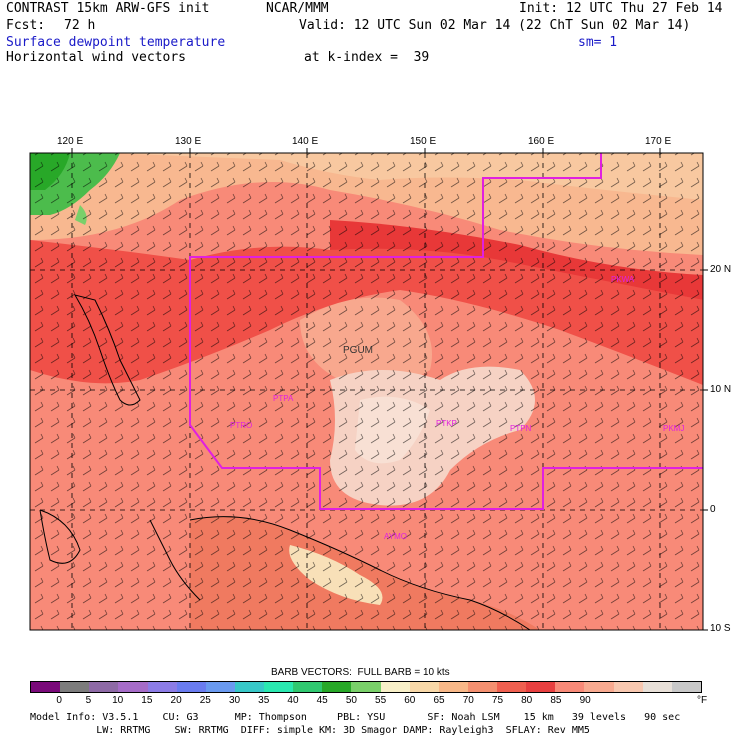  Describe the element at coordinates (96, 57) in the screenshot. I see `vector-name: Horizontal wind vectors` at that location.